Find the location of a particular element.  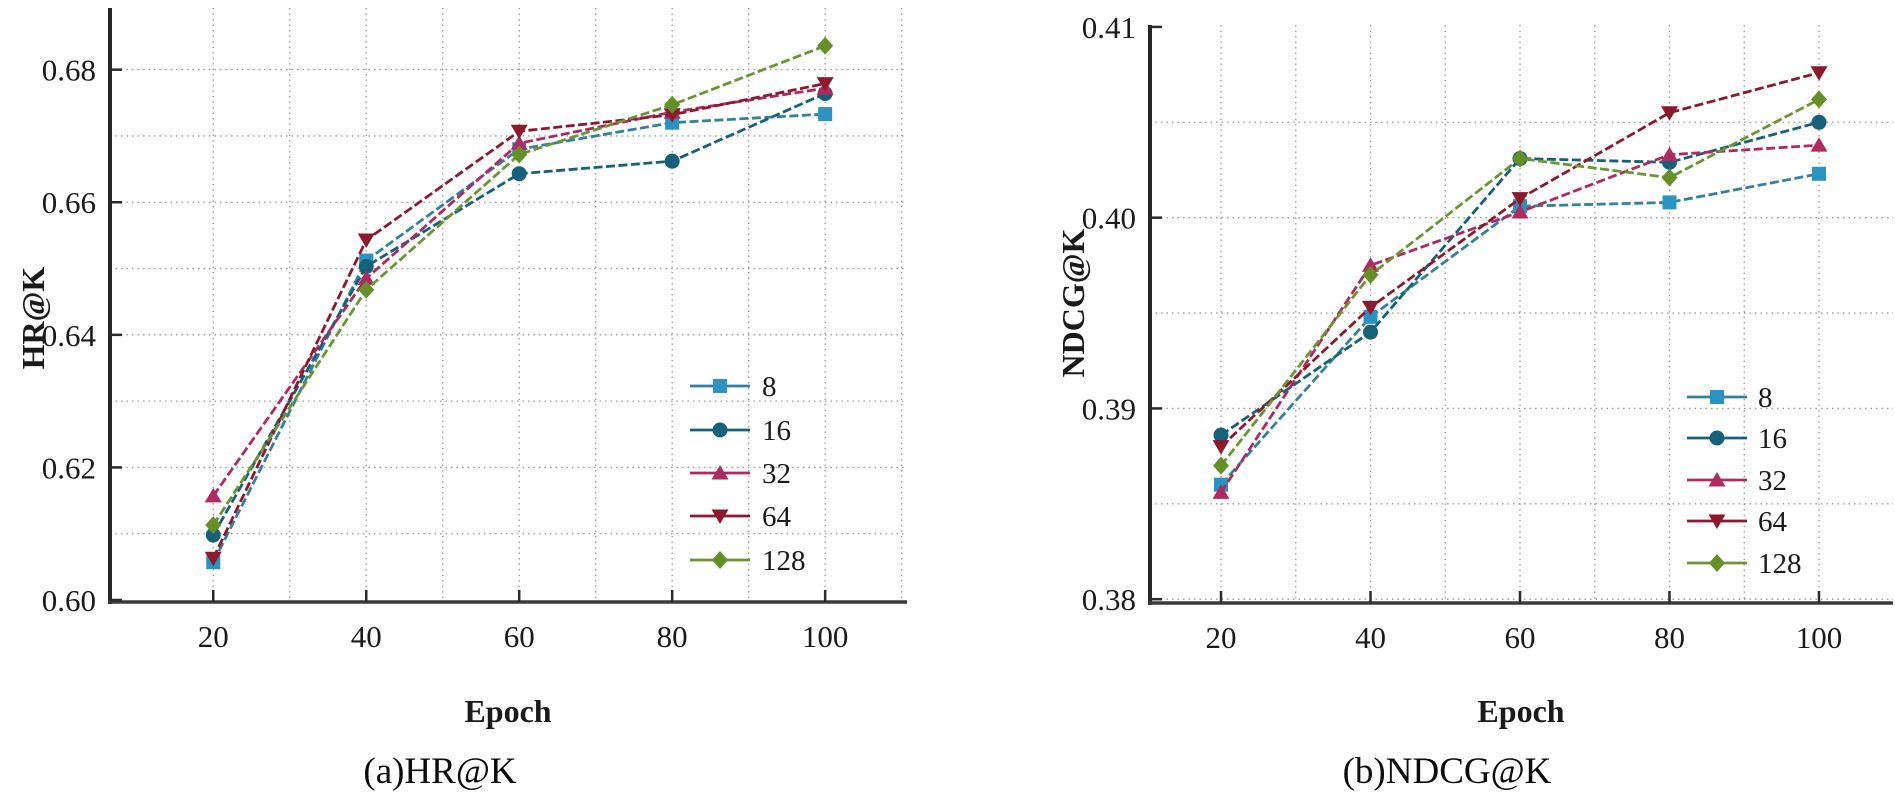

ndcg-legend-item-8: 8 is located at coordinates (1730, 398).